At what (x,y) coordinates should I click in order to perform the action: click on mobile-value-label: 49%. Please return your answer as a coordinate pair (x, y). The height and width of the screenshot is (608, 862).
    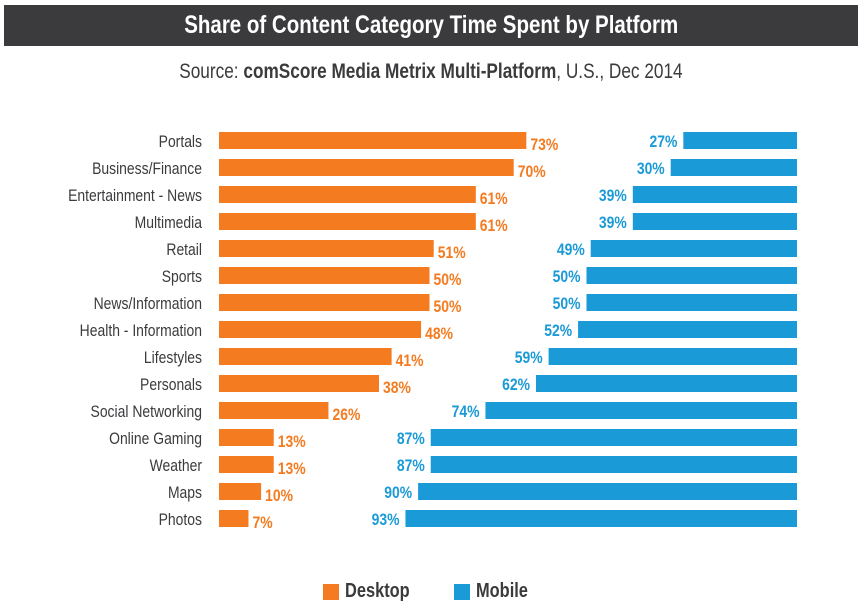
    Looking at the image, I should click on (571, 250).